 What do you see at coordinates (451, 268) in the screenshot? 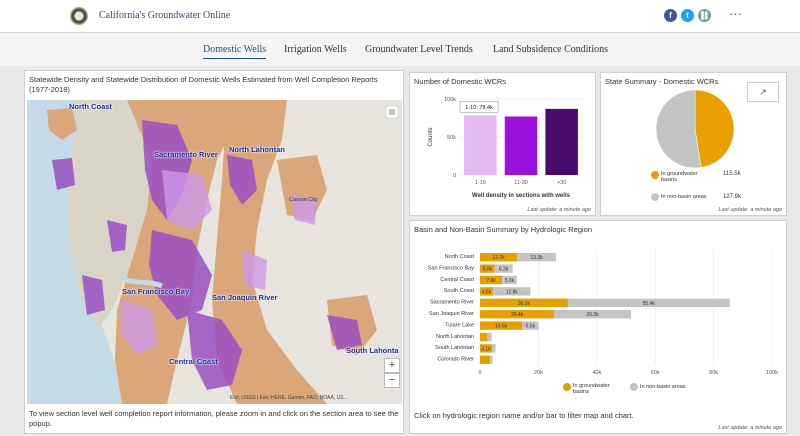
I see `basin-category-label: San Francisco Bay` at bounding box center [451, 268].